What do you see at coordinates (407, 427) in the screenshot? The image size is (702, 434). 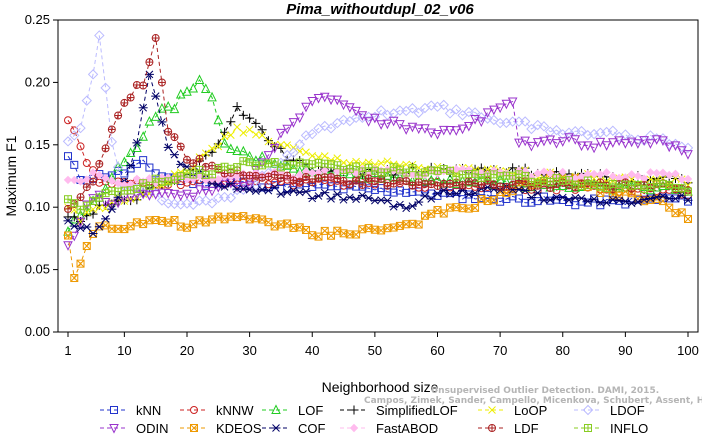 I see `legend-label: FastABOD` at bounding box center [407, 427].